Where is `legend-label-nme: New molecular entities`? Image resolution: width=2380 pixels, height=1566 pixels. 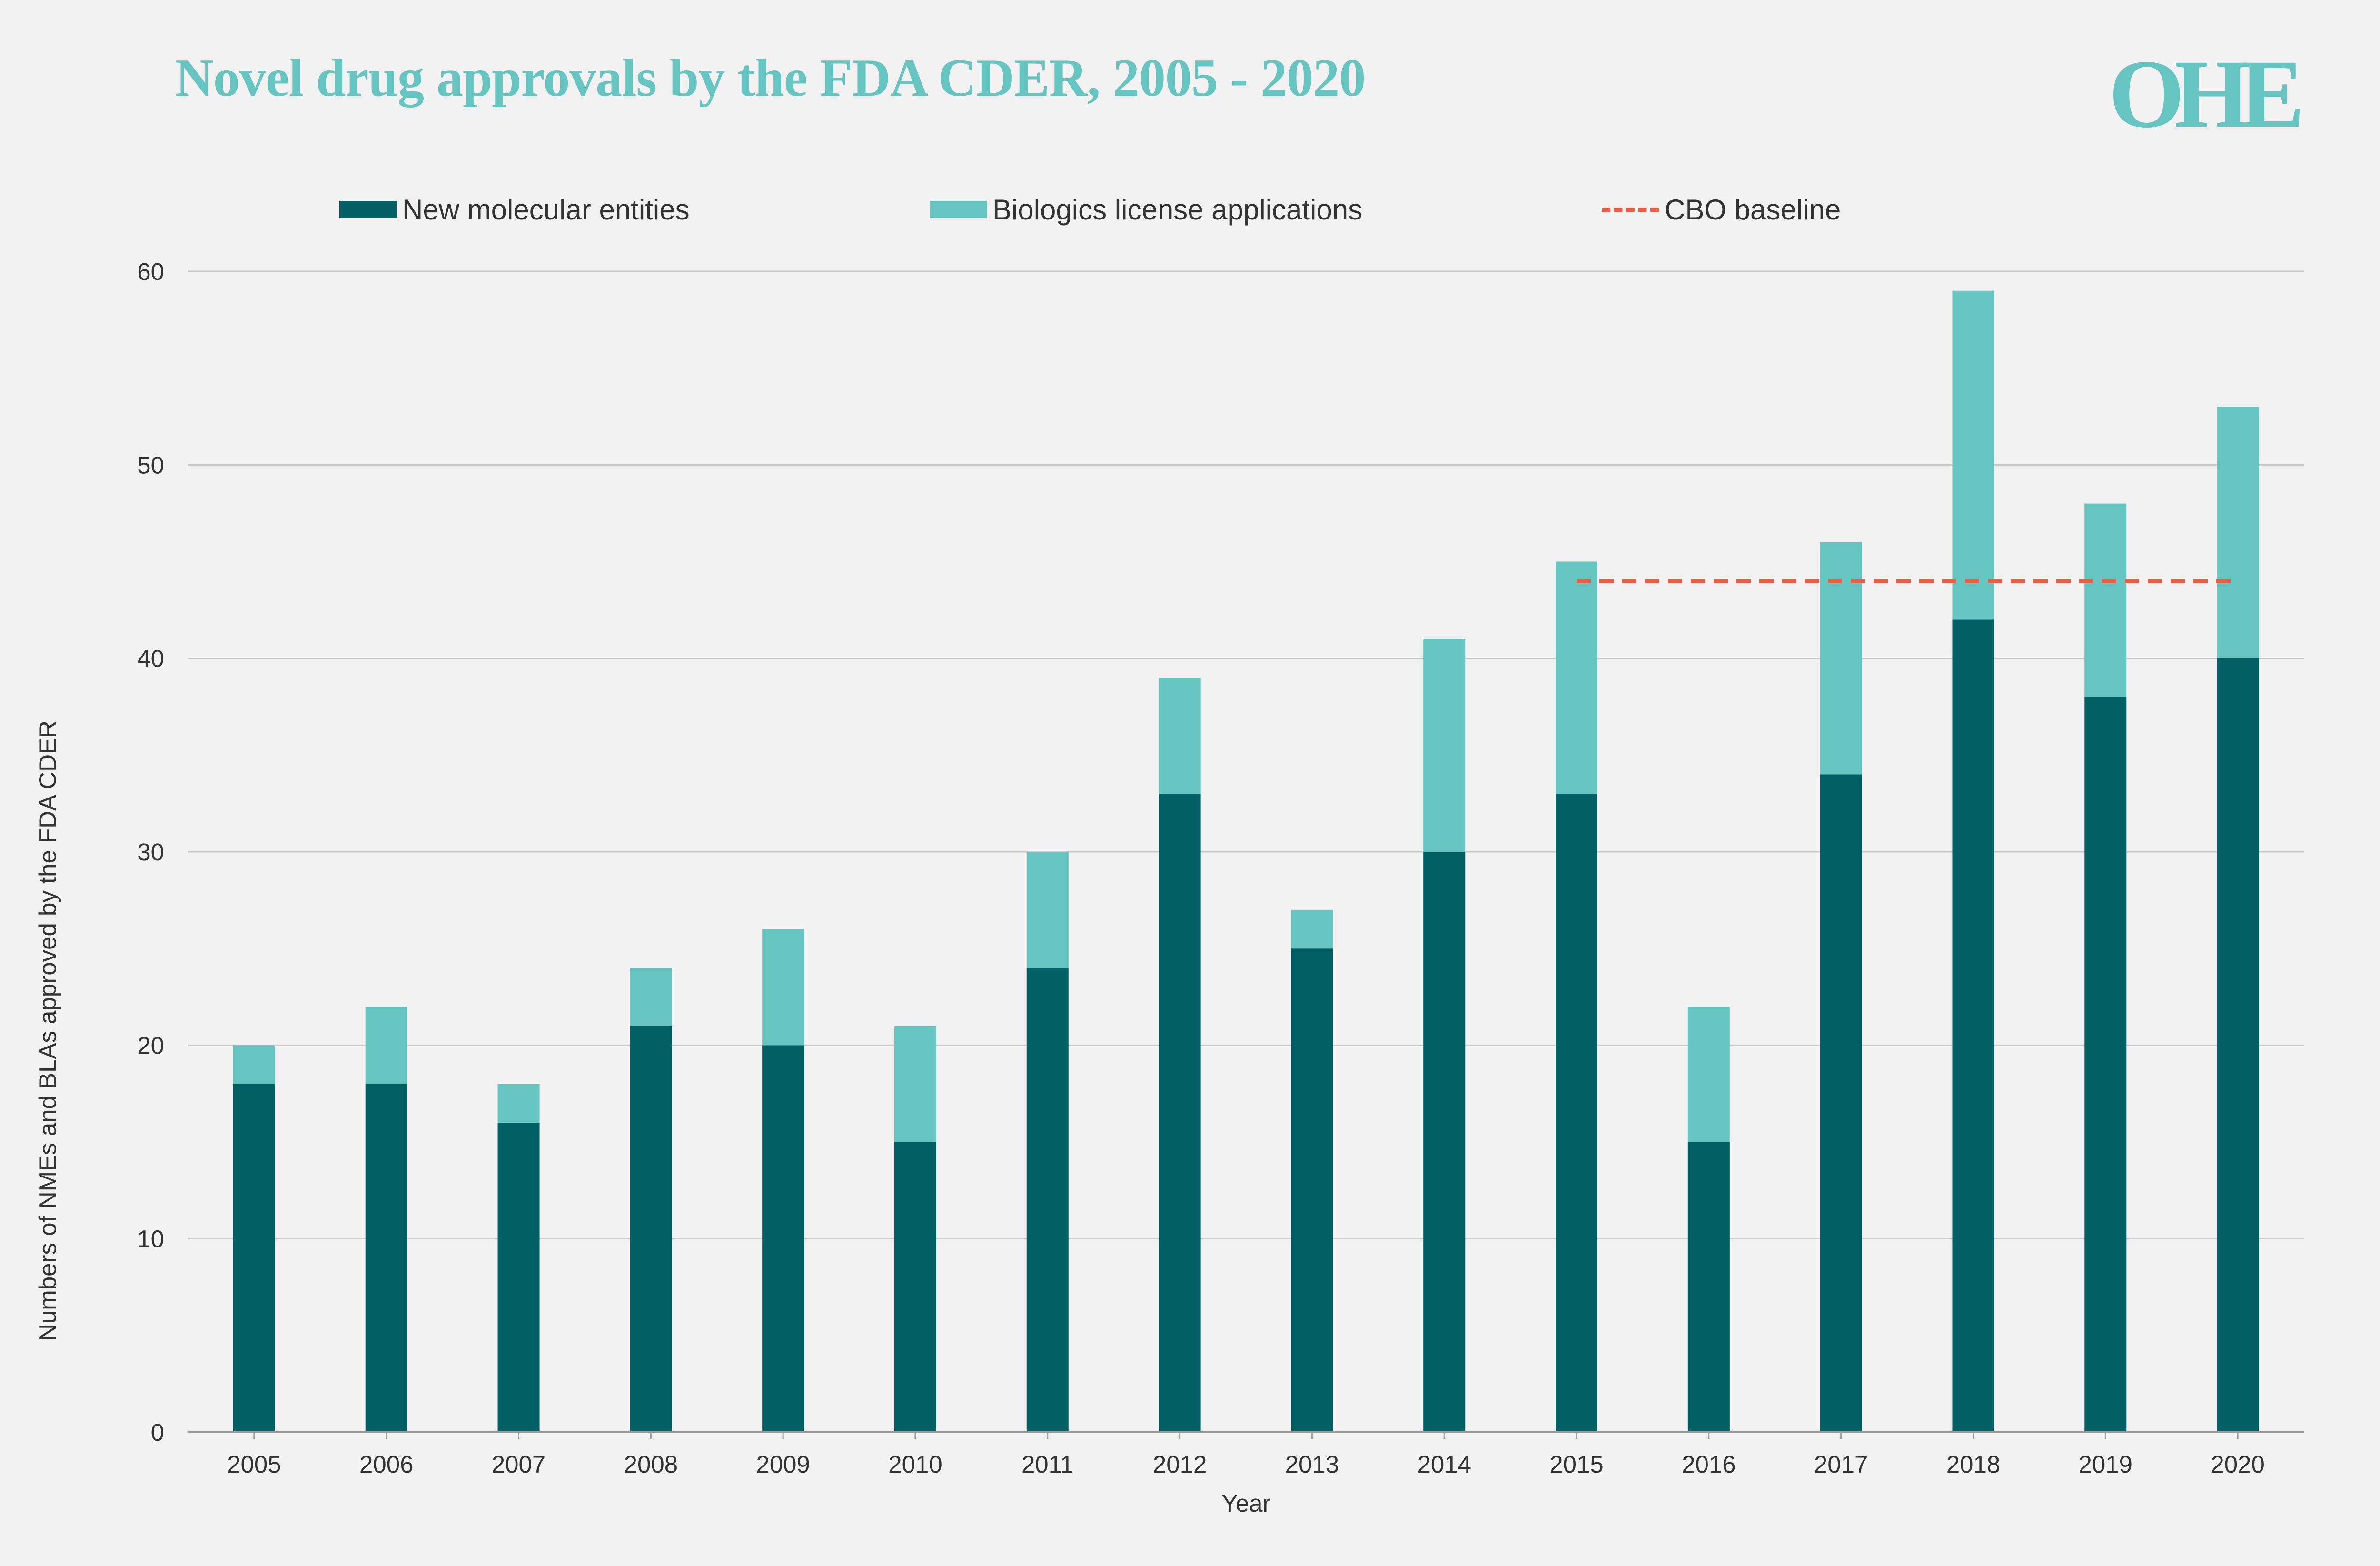 legend-label-nme: New molecular entities is located at coordinates (546, 209).